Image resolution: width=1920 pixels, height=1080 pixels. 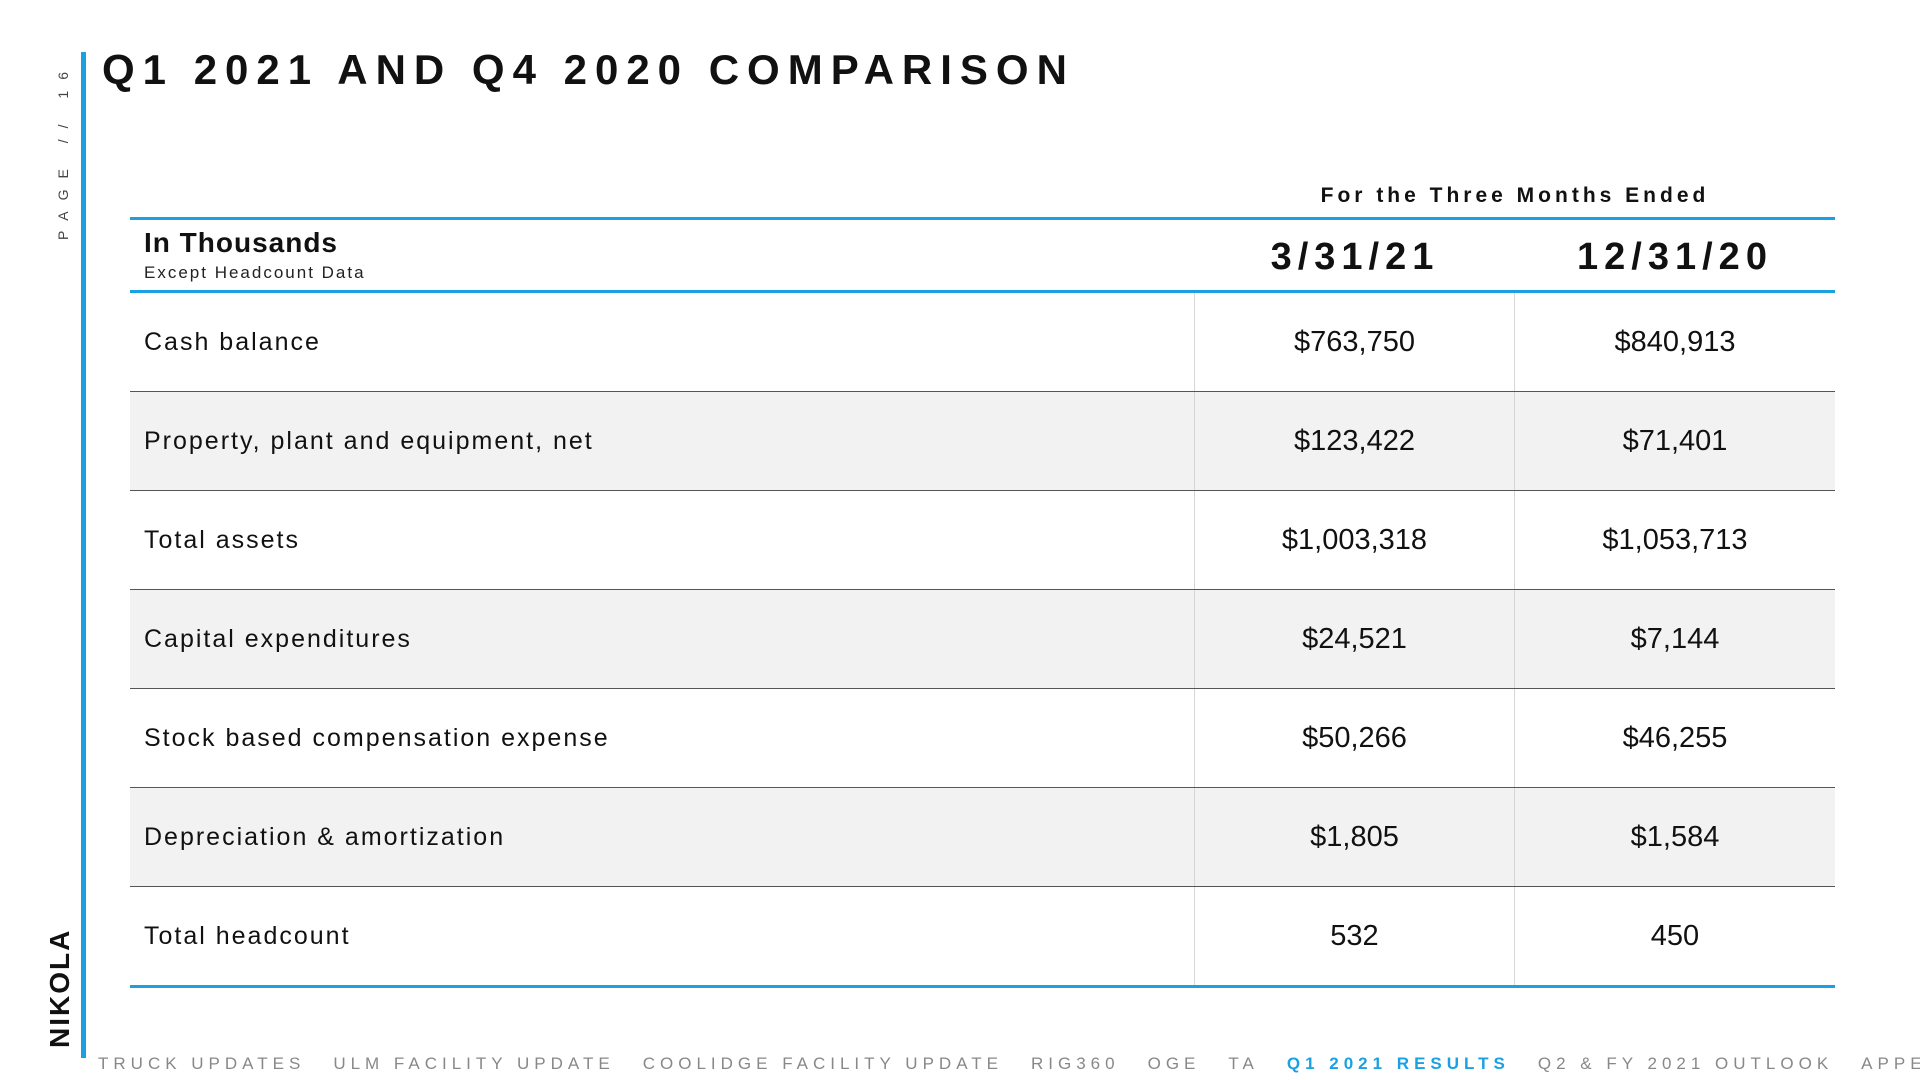 What do you see at coordinates (1675, 935) in the screenshot?
I see `row-value-q4-2020: 450` at bounding box center [1675, 935].